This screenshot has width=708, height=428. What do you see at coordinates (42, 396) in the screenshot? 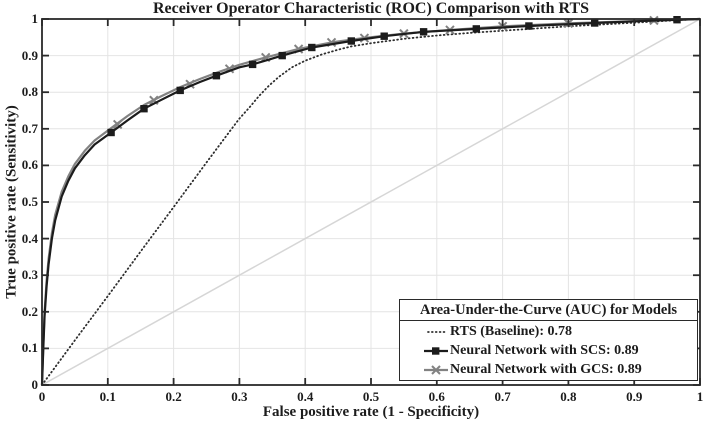
I see `x-tick-label: 0` at bounding box center [42, 396].